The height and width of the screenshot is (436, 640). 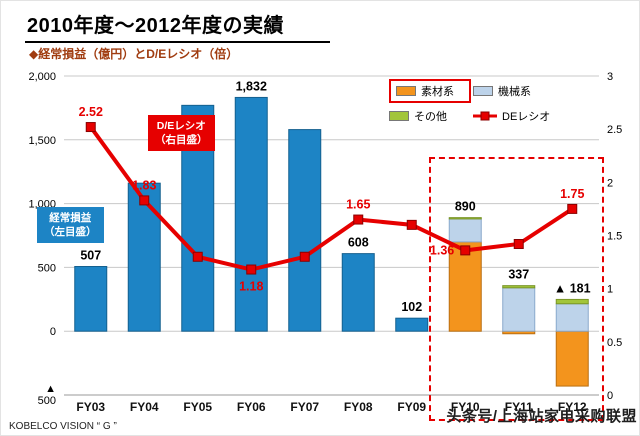 What do you see at coordinates (91, 112) in the screenshot?
I see `de-ratio-value-label: 2.52` at bounding box center [91, 112].